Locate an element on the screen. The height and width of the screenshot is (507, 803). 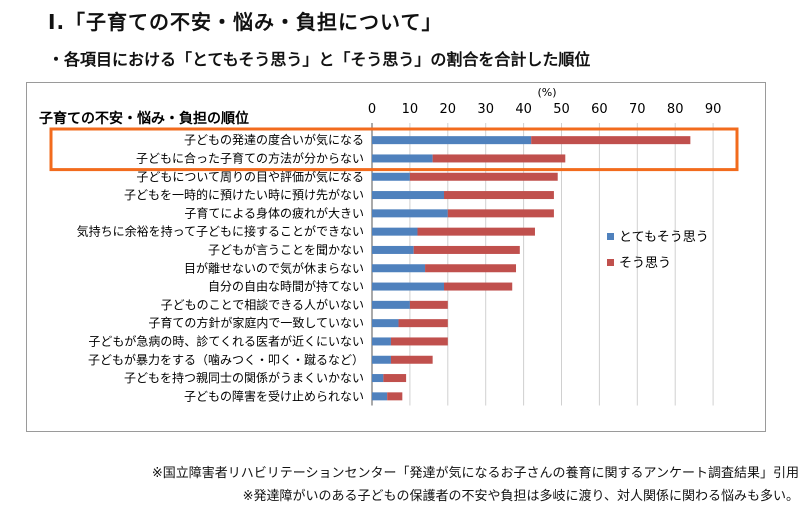
x-tick-label: 30 is located at coordinates (485, 109).